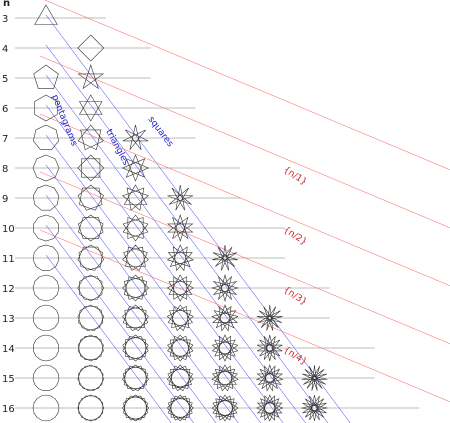 The image size is (450, 423). What do you see at coordinates (8, 319) in the screenshot?
I see `row-label-13: 13` at bounding box center [8, 319].